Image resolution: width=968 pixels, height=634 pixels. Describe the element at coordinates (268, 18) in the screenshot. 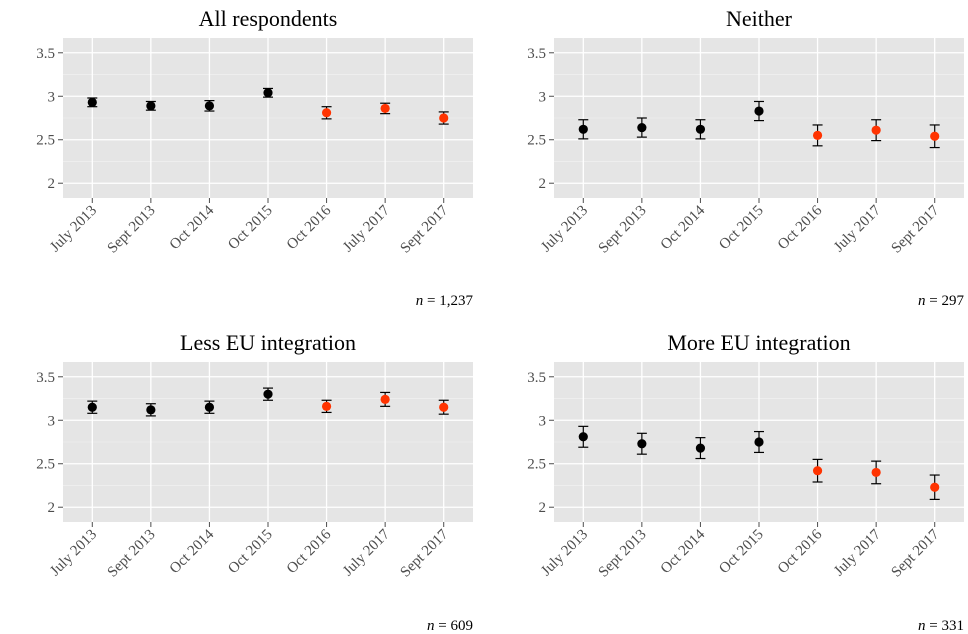

I see `panel-title: All respondents` at that location.